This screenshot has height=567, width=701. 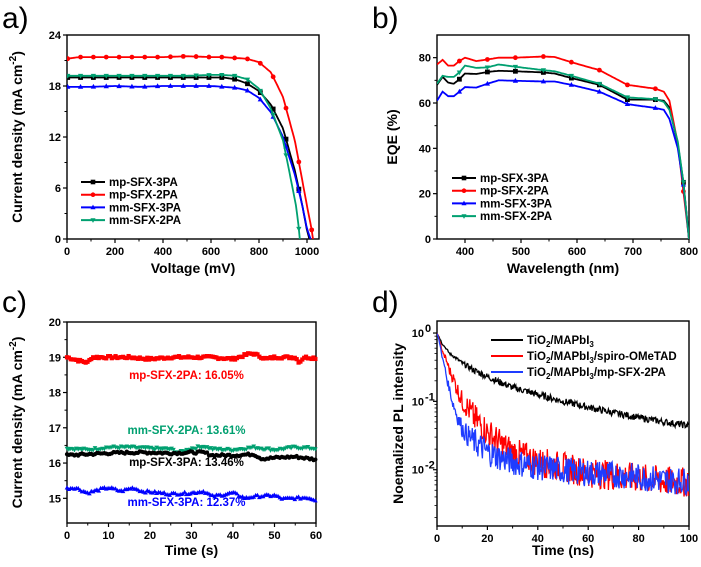 What do you see at coordinates (15, 18) in the screenshot?
I see `panel-label: a)` at bounding box center [15, 18].